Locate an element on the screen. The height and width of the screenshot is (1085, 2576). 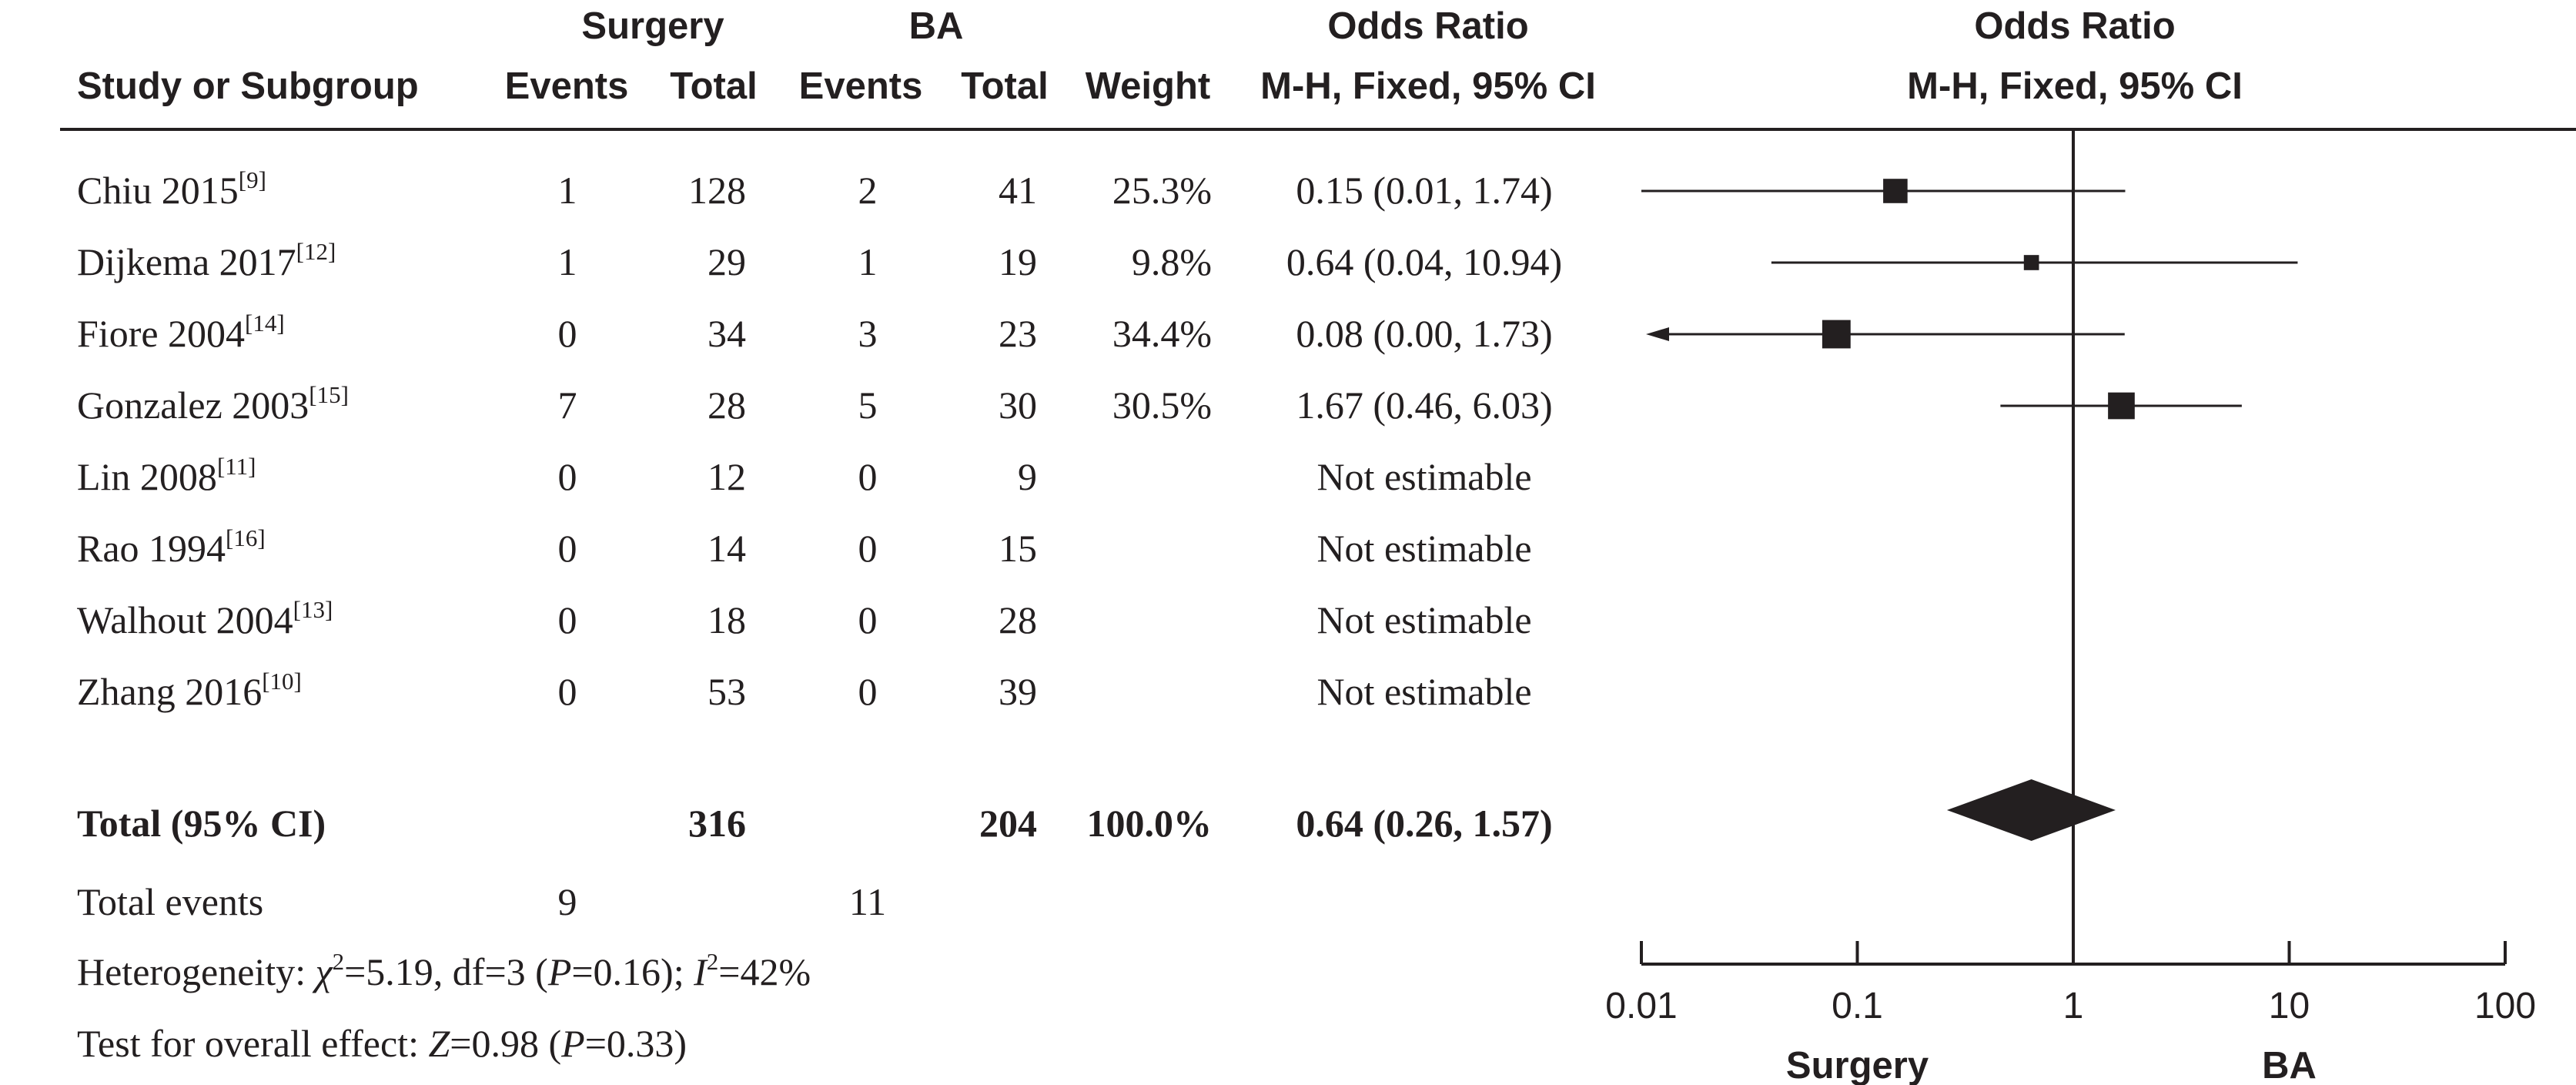
reference-number: [9] is located at coordinates (252, 179).